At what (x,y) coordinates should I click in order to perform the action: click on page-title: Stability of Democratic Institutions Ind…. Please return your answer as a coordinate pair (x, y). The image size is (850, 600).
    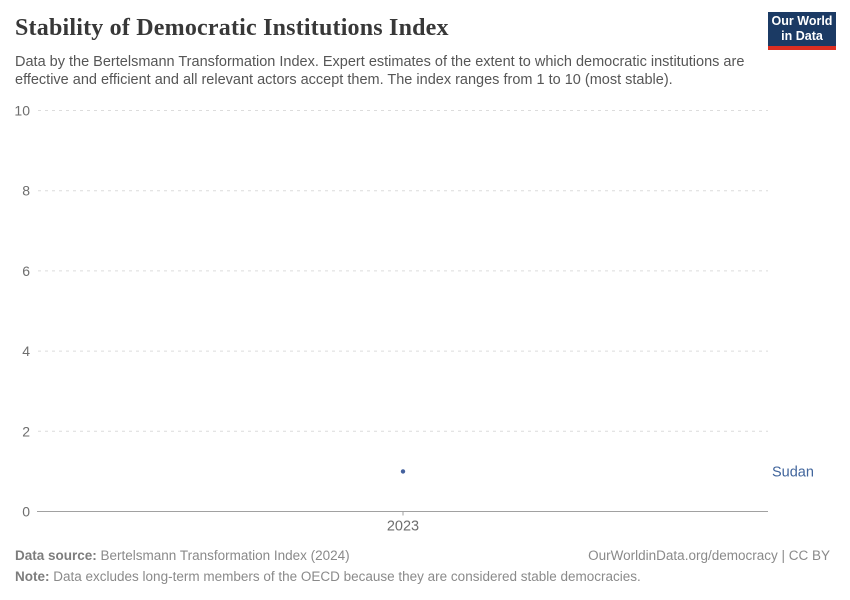
    Looking at the image, I should click on (232, 28).